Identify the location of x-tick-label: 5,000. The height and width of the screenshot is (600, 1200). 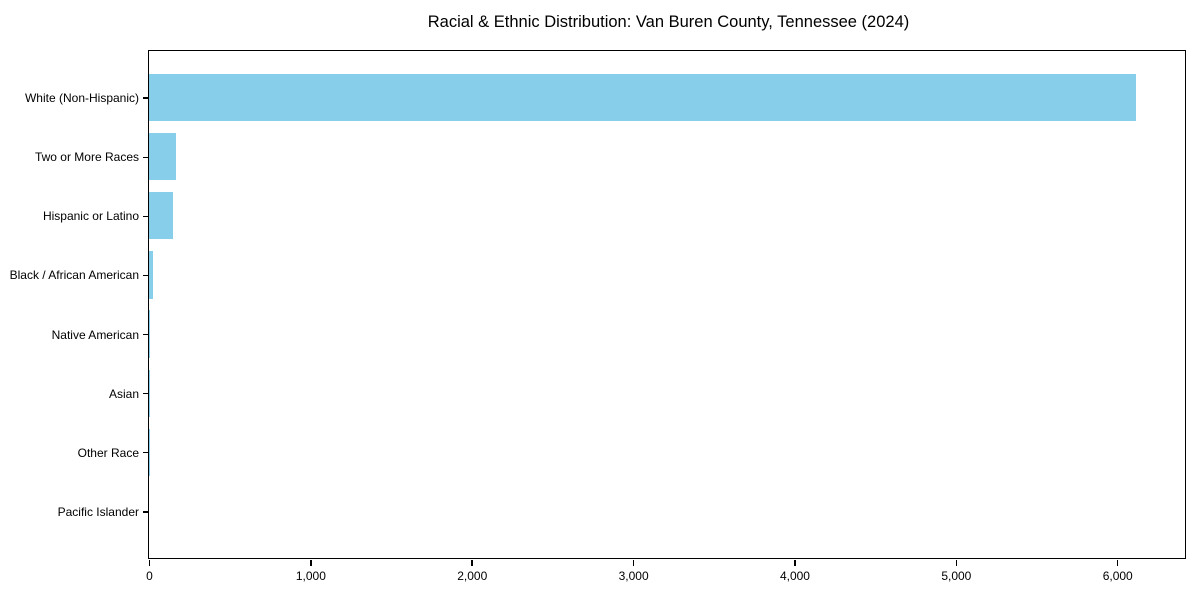
(956, 576).